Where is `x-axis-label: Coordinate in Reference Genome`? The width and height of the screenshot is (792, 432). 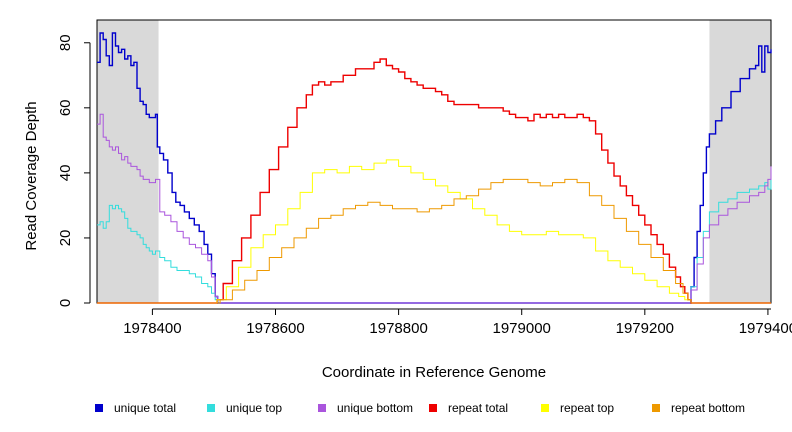
x-axis-label: Coordinate in Reference Genome is located at coordinates (434, 372).